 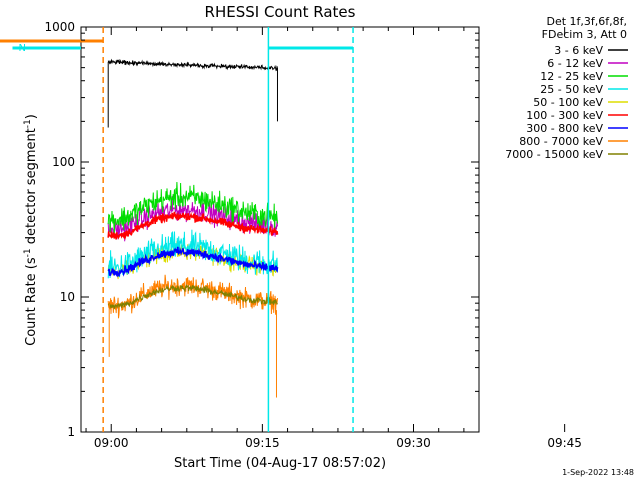 I want to click on y-tick-label: 10, so click(x=67, y=297).